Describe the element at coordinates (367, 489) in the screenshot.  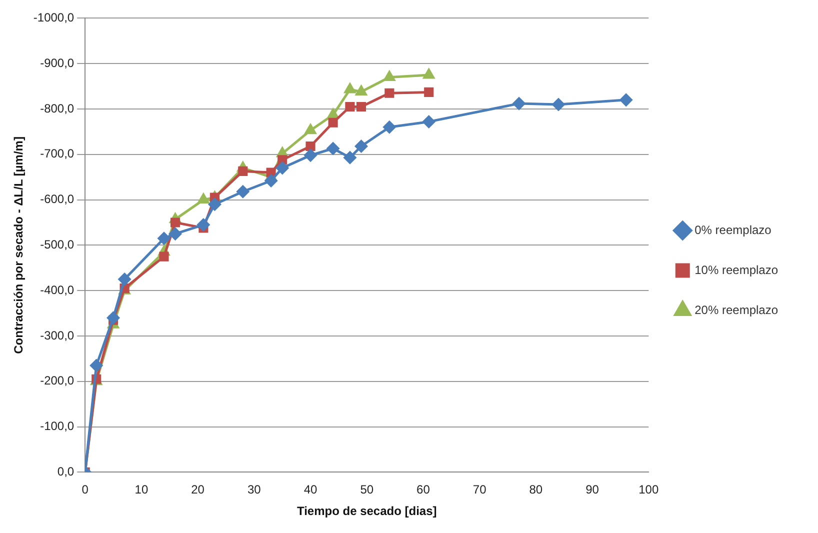
I see `x-tick-label: 50` at that location.